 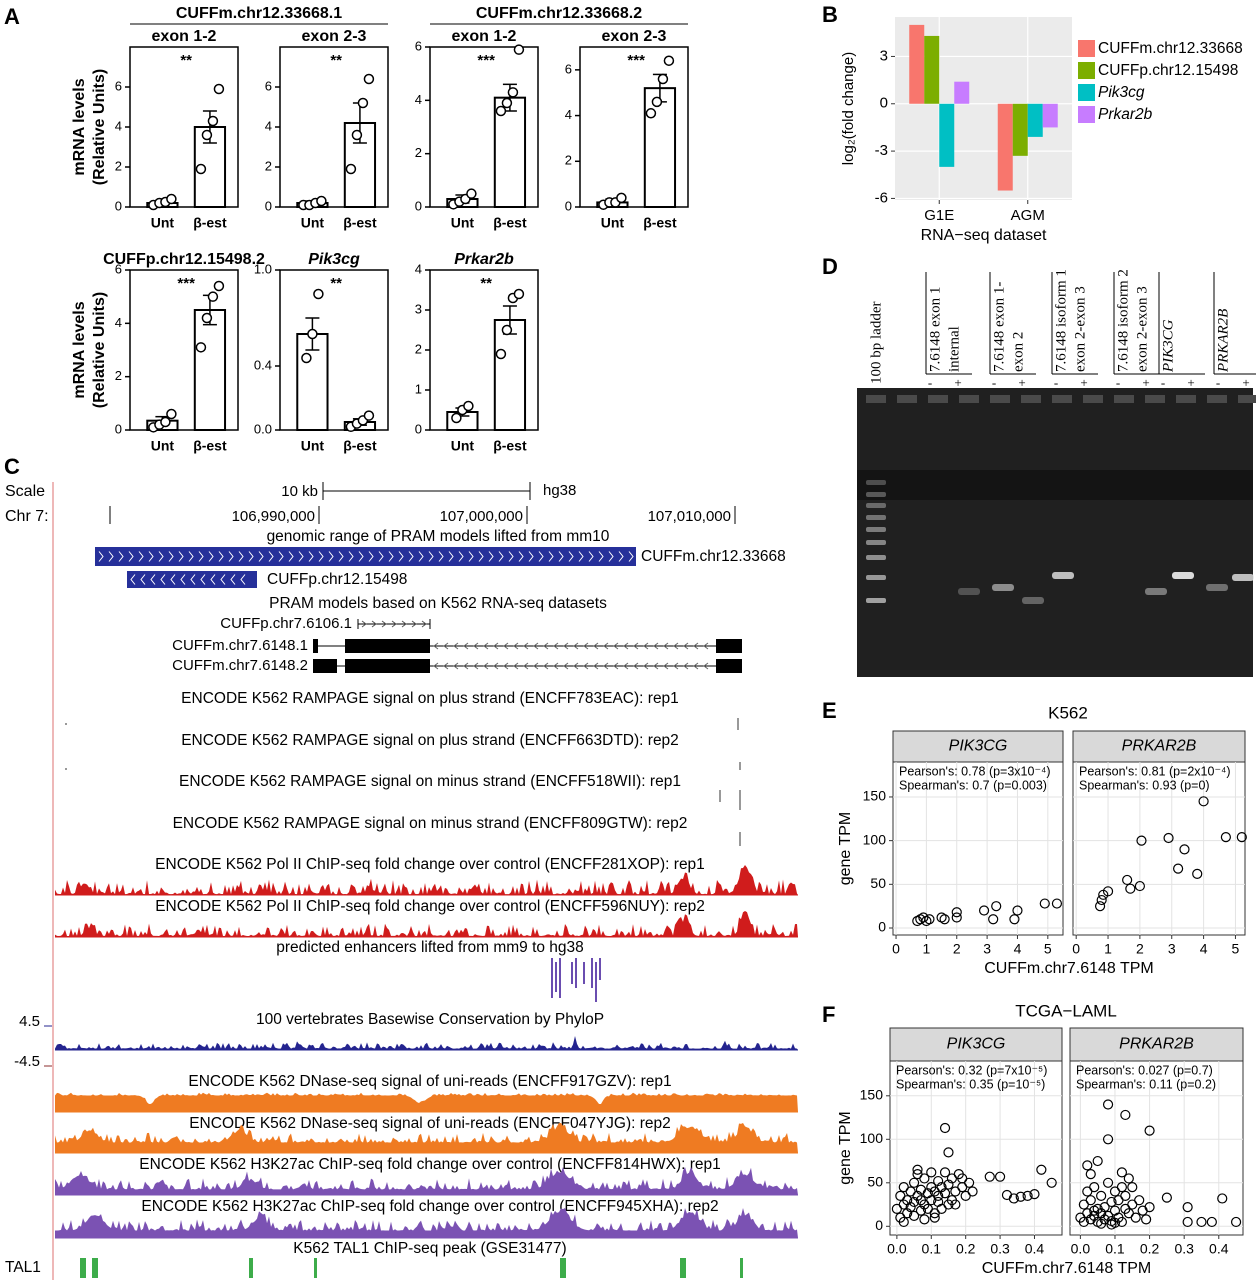 What do you see at coordinates (1156, 591) in the screenshot?
I see `gel-band` at bounding box center [1156, 591].